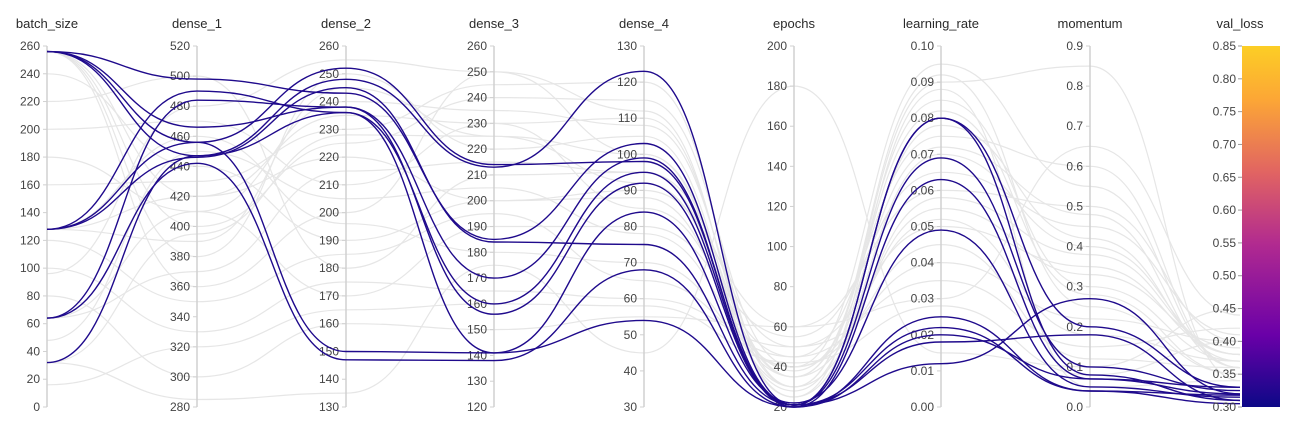 This screenshot has height=431, width=1296. Describe the element at coordinates (494, 23) in the screenshot. I see `axis-title-dense_3: dense_3` at that location.